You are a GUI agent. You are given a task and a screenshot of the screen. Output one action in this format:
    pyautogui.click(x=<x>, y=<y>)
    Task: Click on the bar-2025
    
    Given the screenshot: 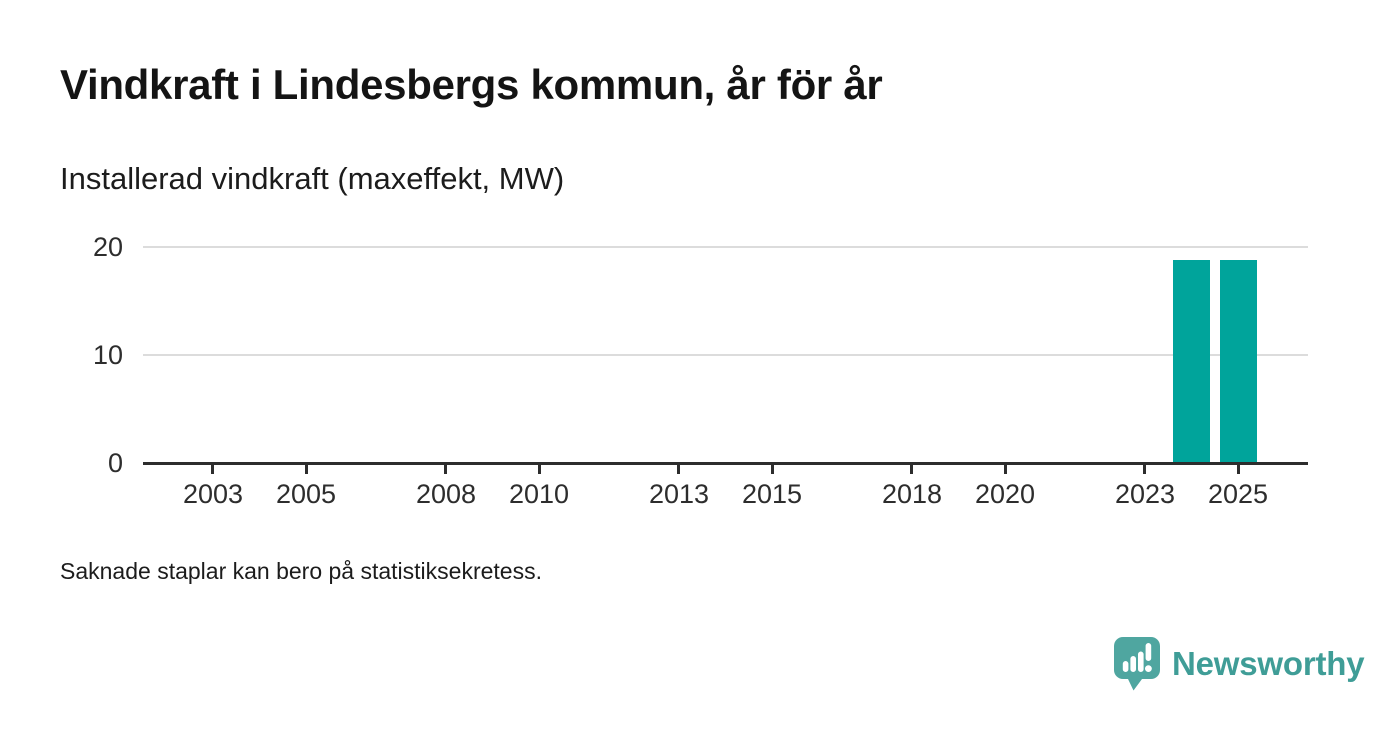 What is the action you would take?
    pyautogui.click(x=1238, y=361)
    